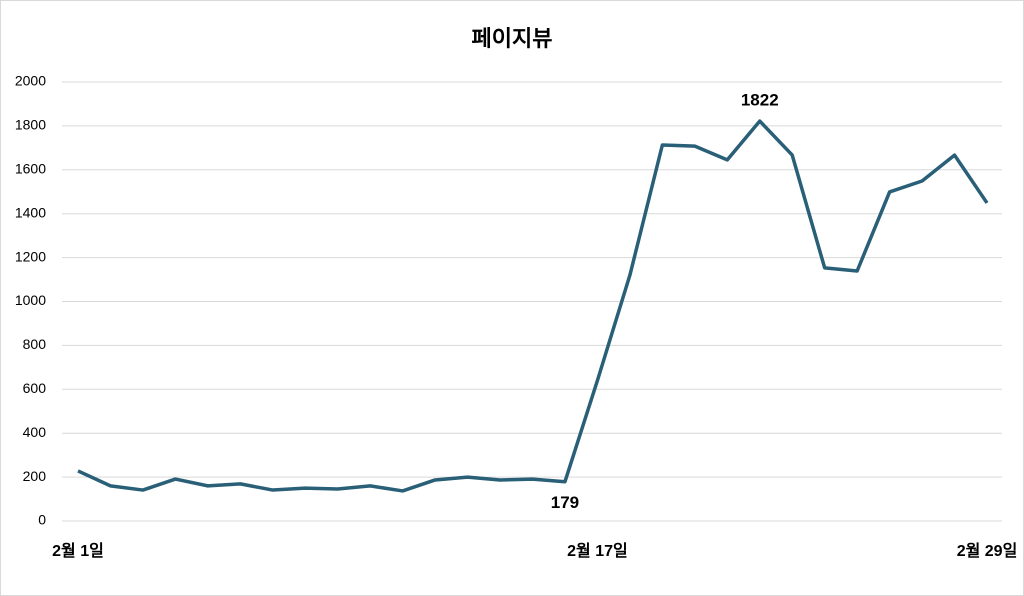 The height and width of the screenshot is (596, 1024). I want to click on y-tick-label: 1200, so click(30, 256).